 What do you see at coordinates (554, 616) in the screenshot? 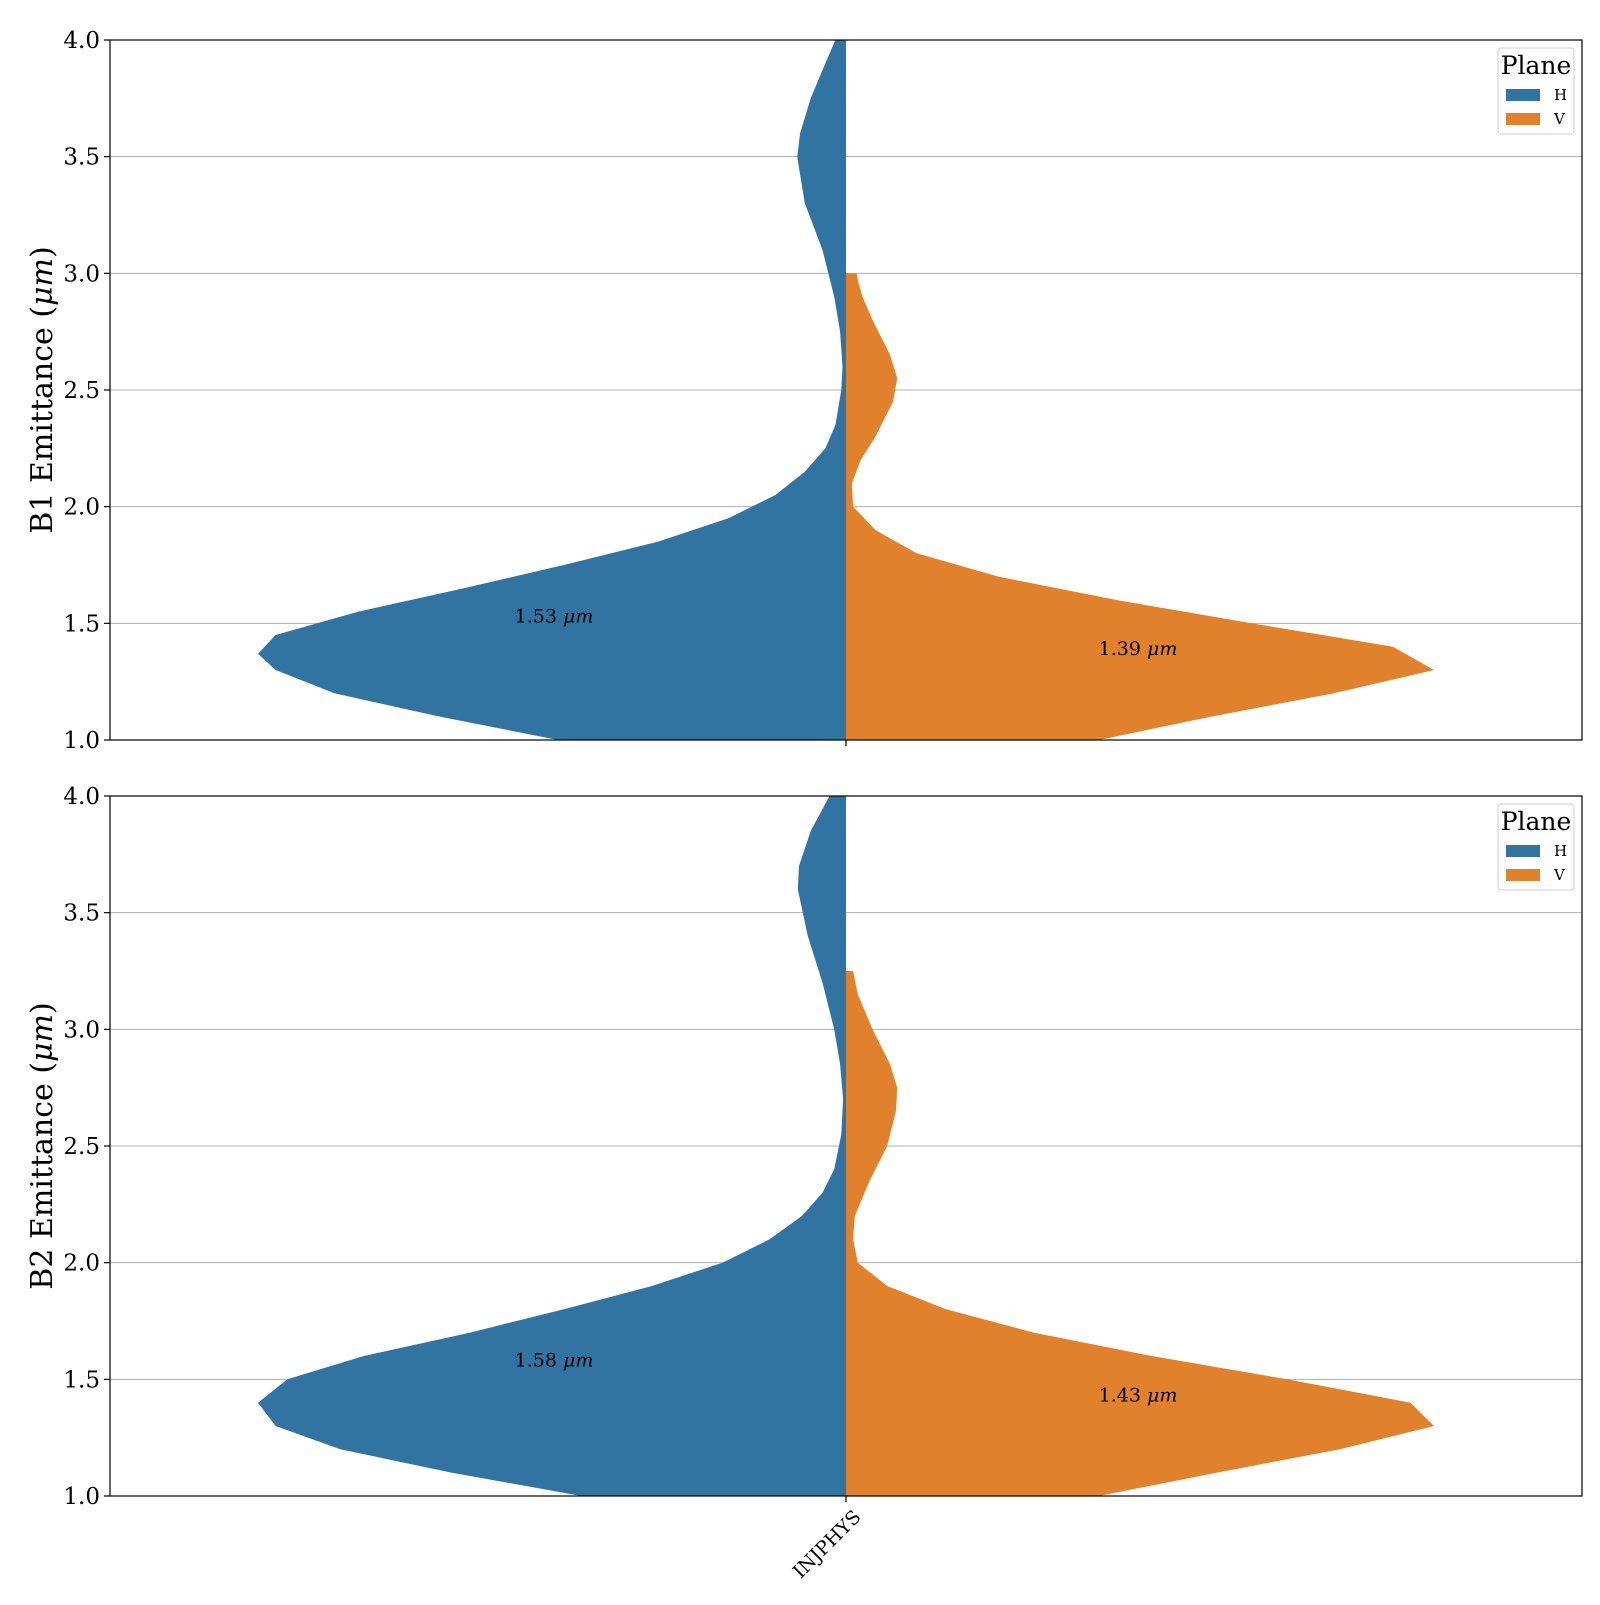
I see `median-label-h: 1.53 μm` at bounding box center [554, 616].